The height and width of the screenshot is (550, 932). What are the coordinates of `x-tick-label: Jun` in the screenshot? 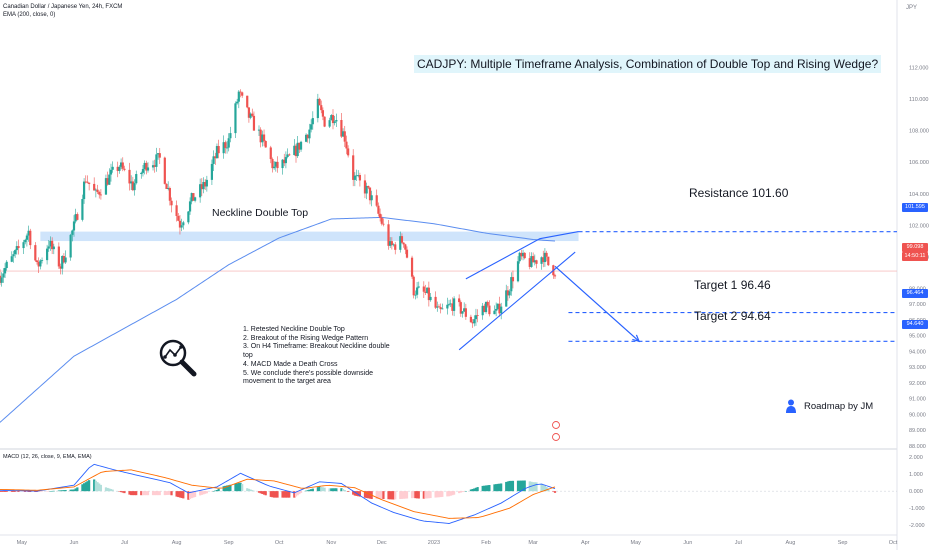 It's located at (687, 543).